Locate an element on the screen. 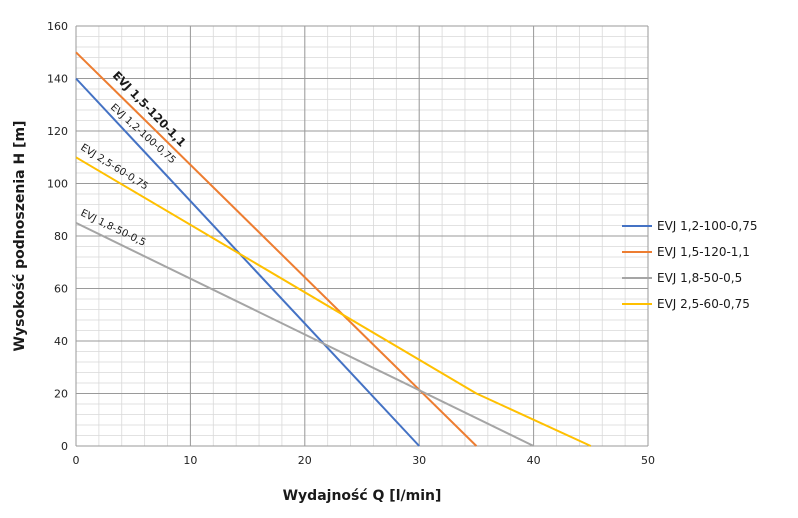  y-tick-label: 120 is located at coordinates (57, 131).